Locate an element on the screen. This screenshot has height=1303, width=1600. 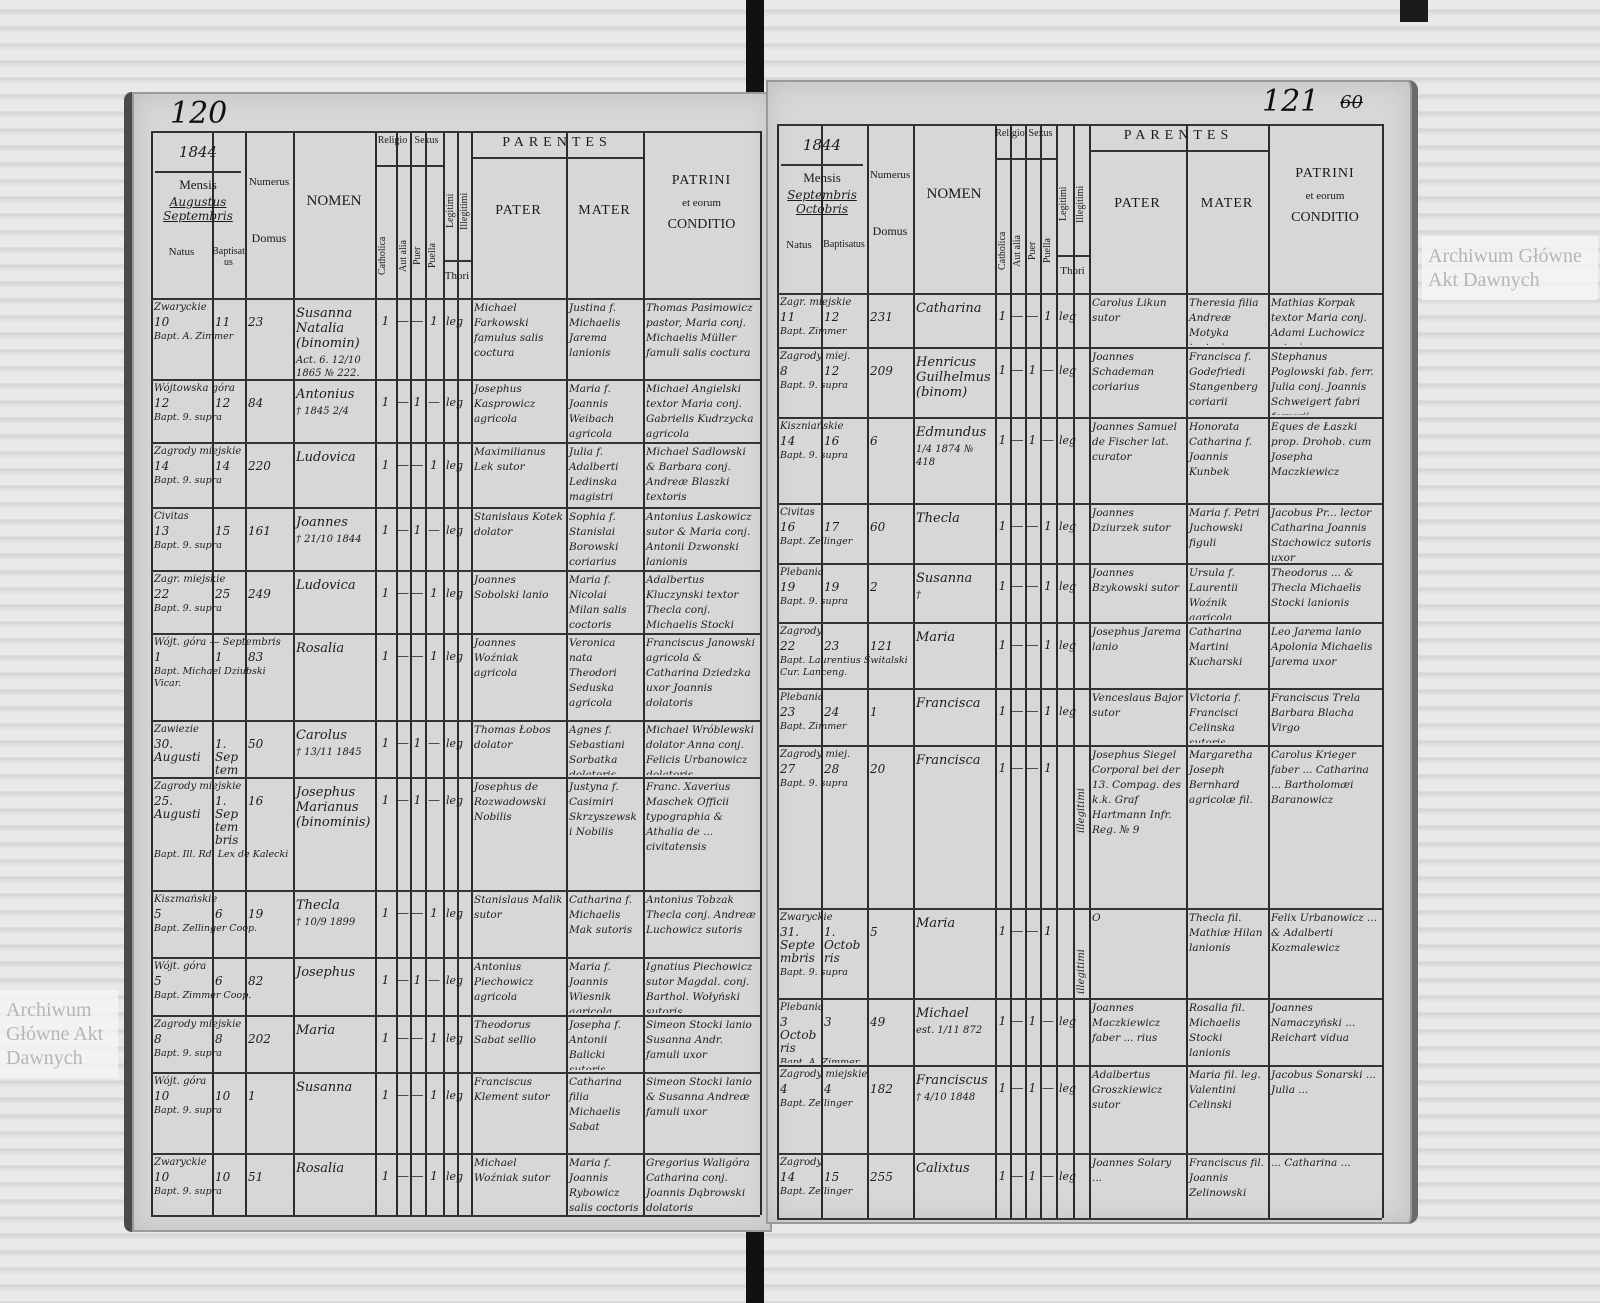
entry-date-block: Zagrody 14 15 255 Bapt. Zellinger is located at coordinates (845, 1186).